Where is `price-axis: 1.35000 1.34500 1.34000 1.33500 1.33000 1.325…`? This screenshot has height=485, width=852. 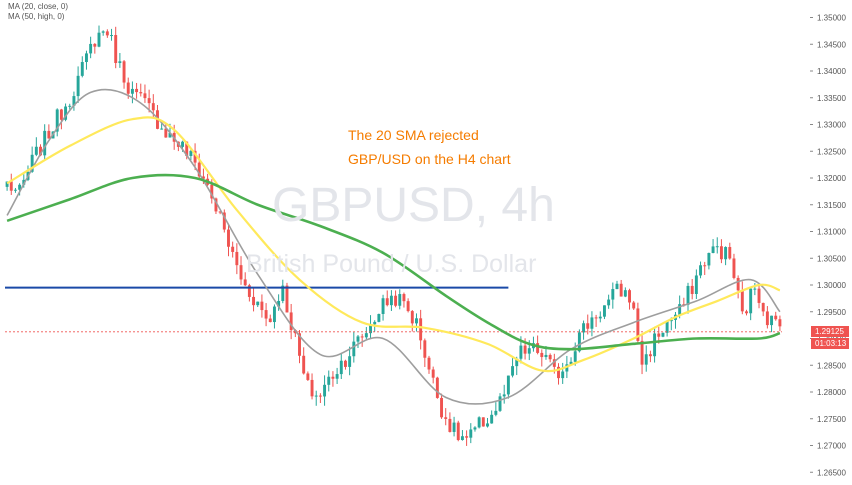
price-axis: 1.35000 1.34500 1.34000 1.33500 1.33000 1.325… is located at coordinates (831, 242).